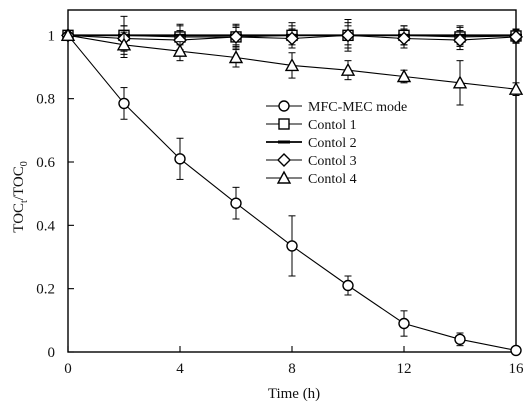 Image resolution: width=528 pixels, height=405 pixels. I want to click on legend-label-2: Contol 1, so click(332, 125).